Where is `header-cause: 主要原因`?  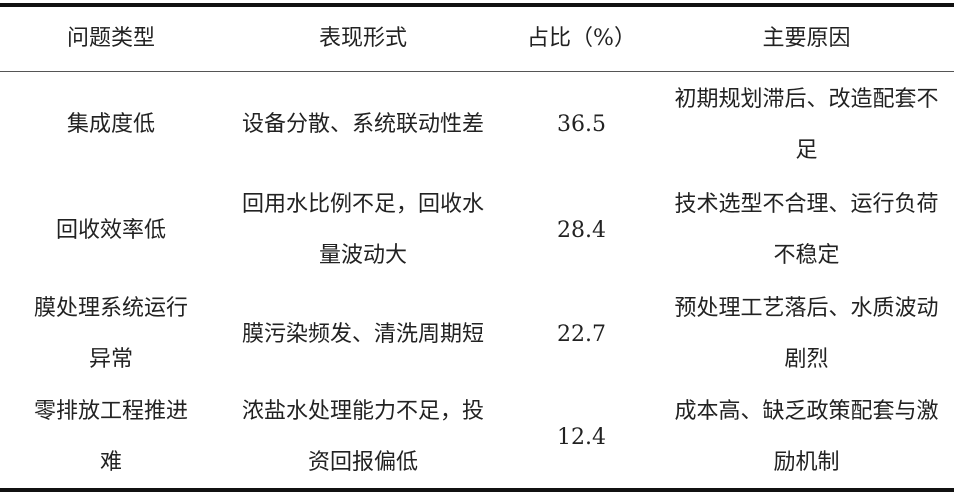 header-cause: 主要原因 is located at coordinates (806, 39).